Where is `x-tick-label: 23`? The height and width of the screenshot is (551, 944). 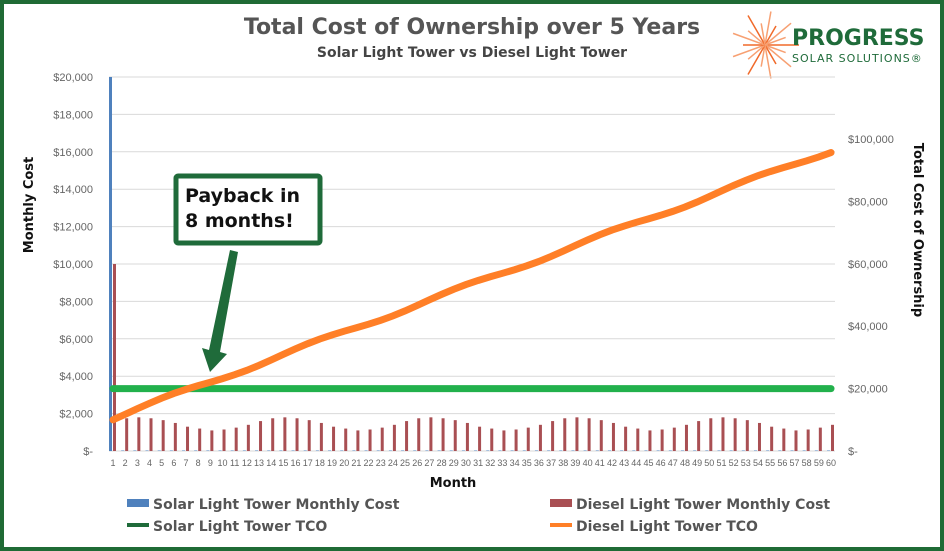 x-tick-label: 23 is located at coordinates (381, 463).